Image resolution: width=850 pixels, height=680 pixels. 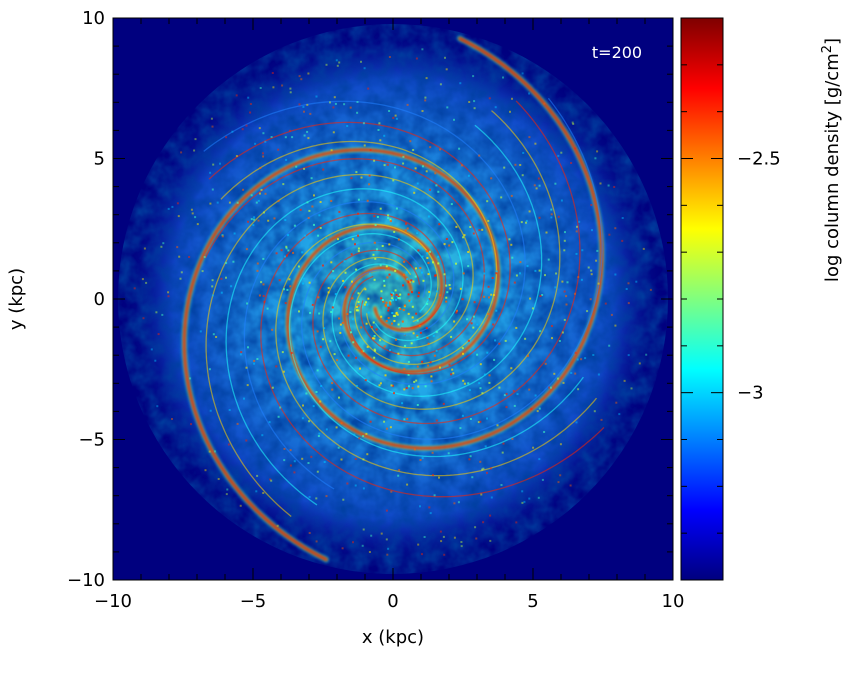 What do you see at coordinates (392, 601) in the screenshot?
I see `x-tick-label: 0` at bounding box center [392, 601].